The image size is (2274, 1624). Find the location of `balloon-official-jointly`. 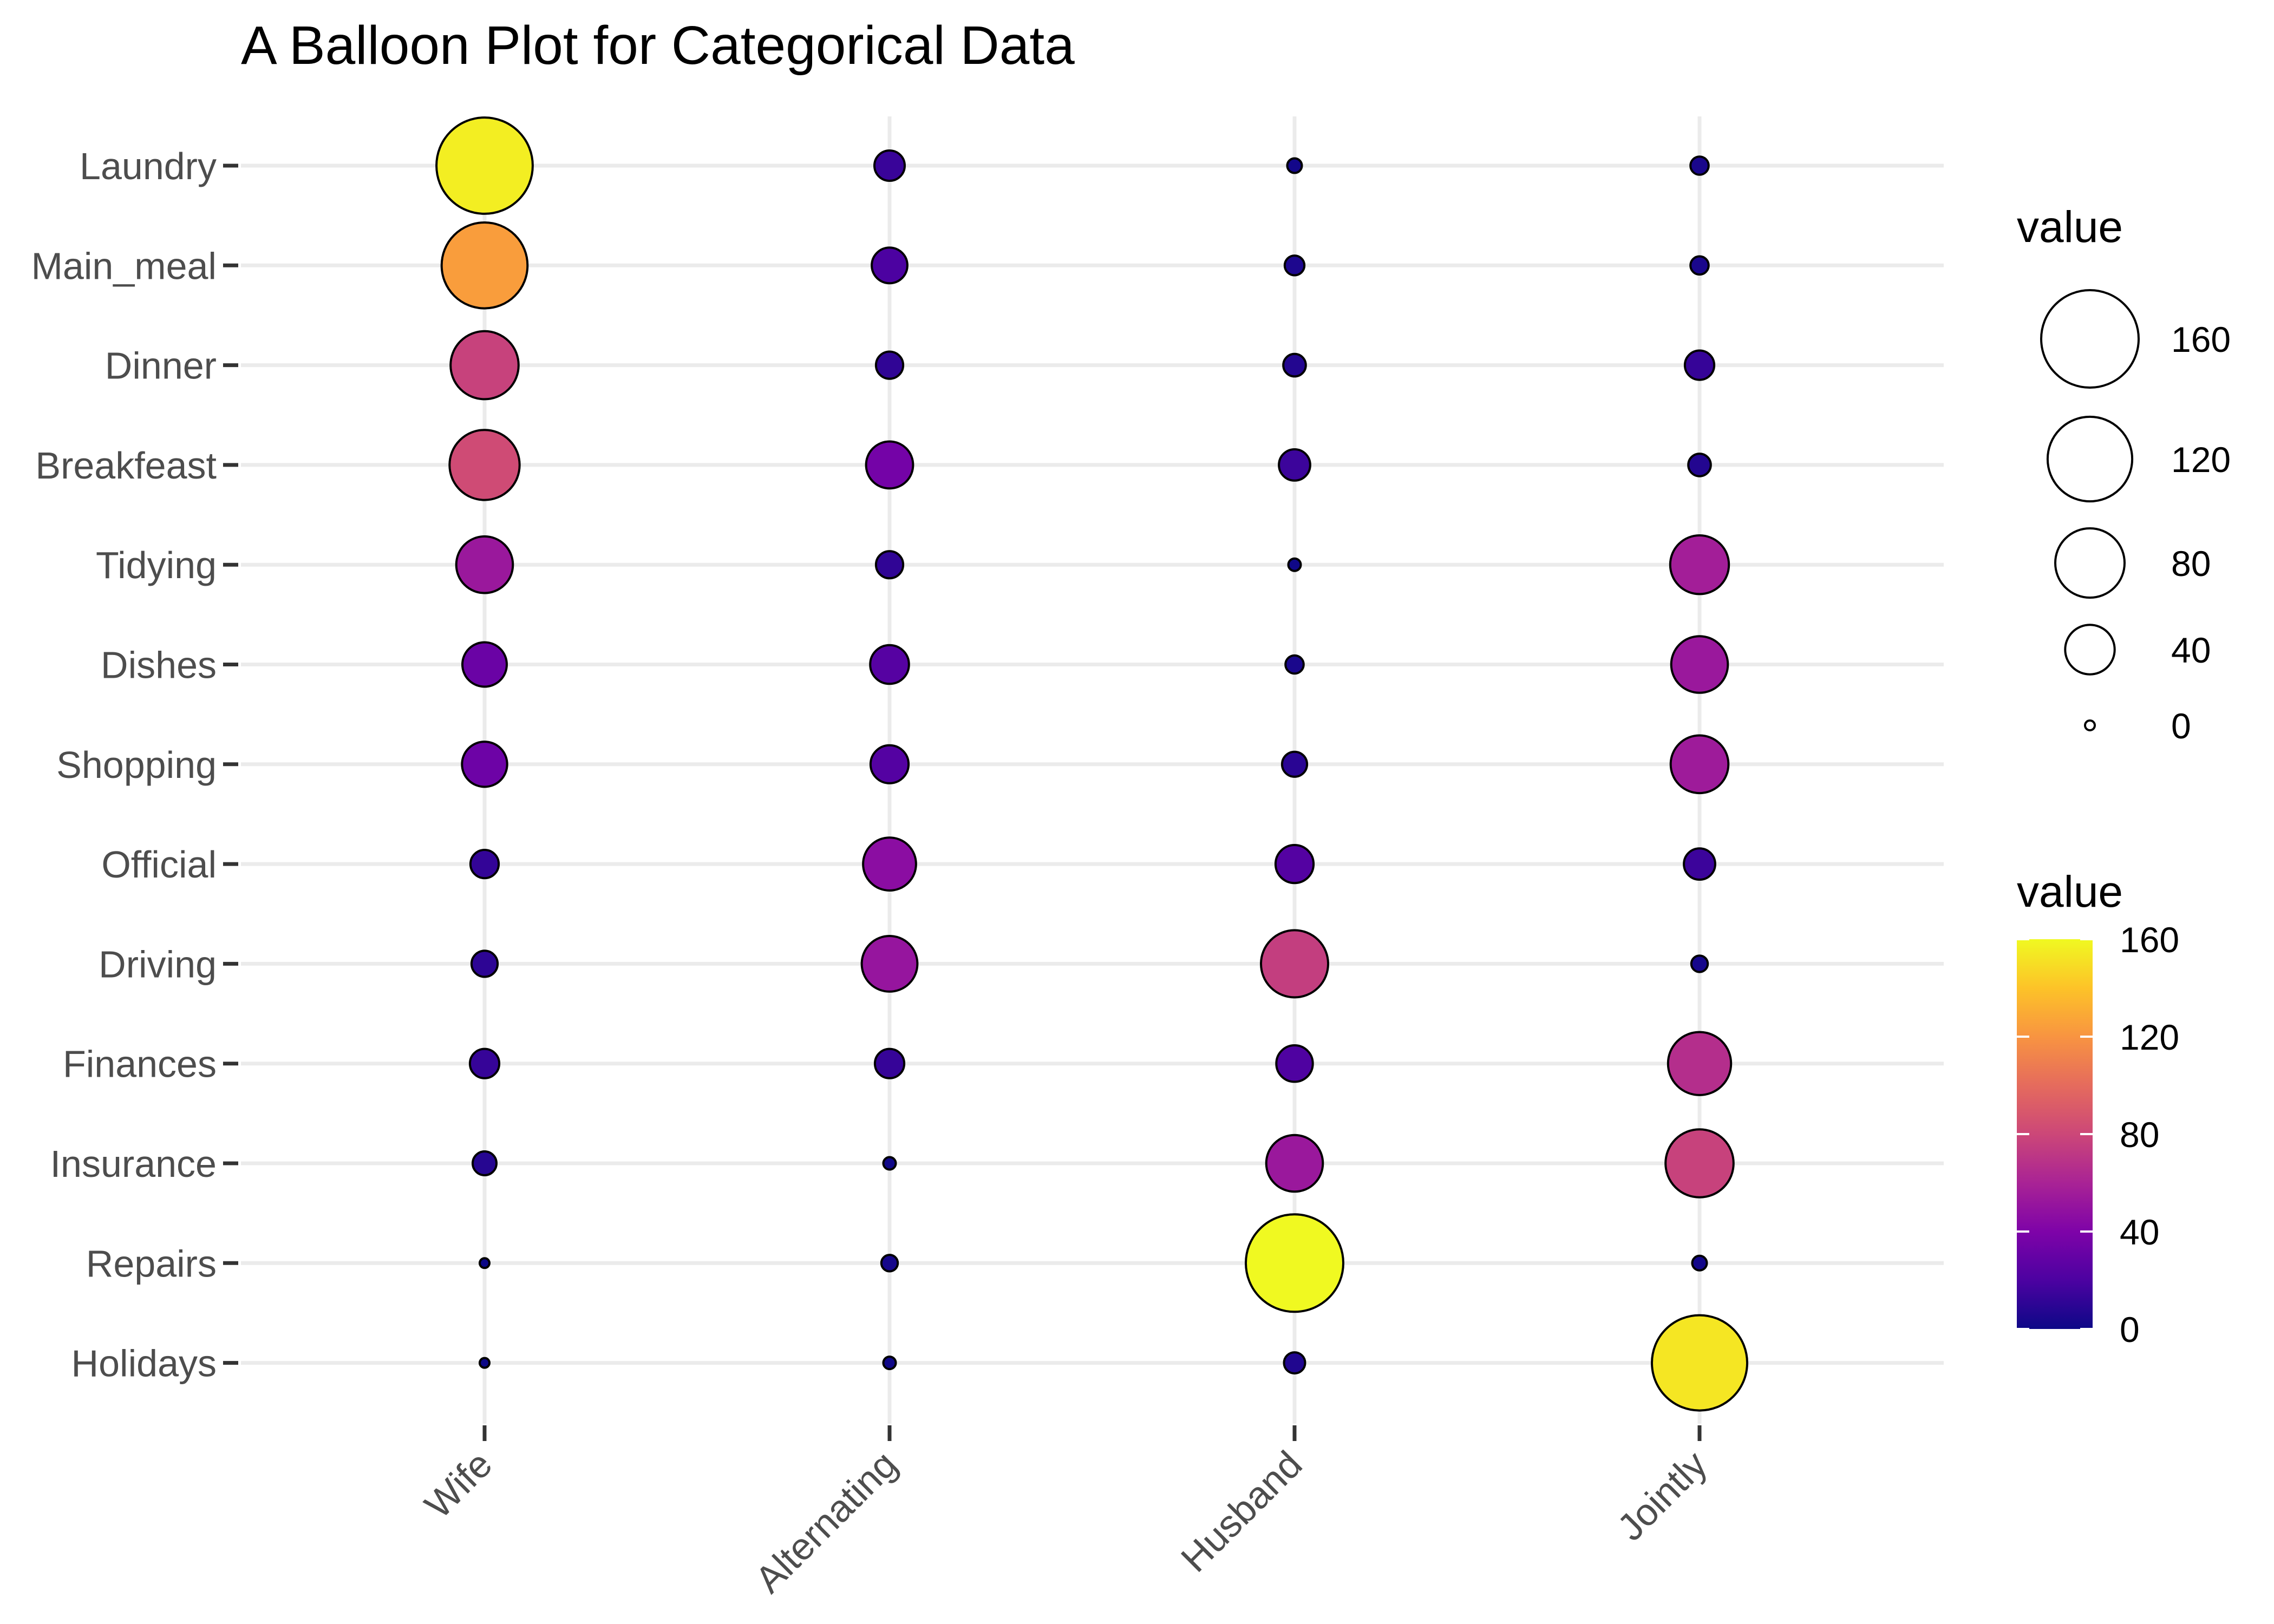

balloon-official-jointly is located at coordinates (1700, 864).